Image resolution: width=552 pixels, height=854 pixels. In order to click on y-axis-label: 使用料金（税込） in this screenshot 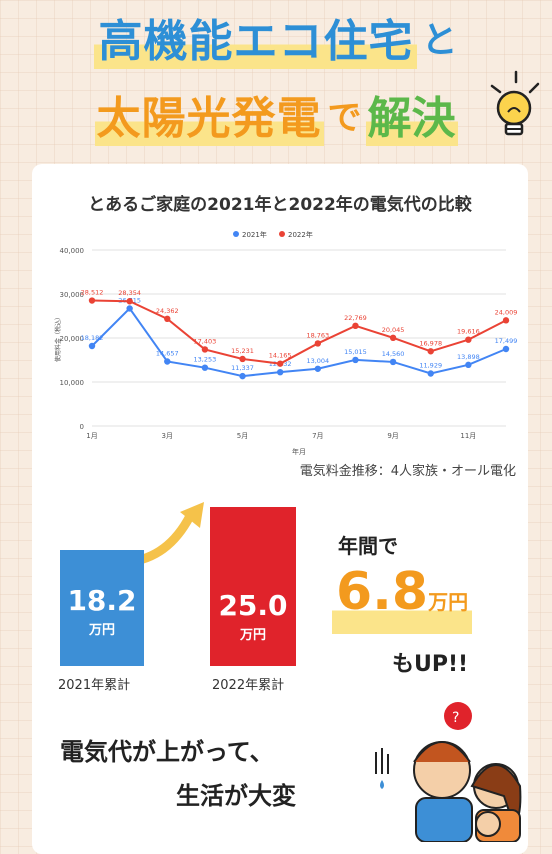, I will do `click(58, 338)`.